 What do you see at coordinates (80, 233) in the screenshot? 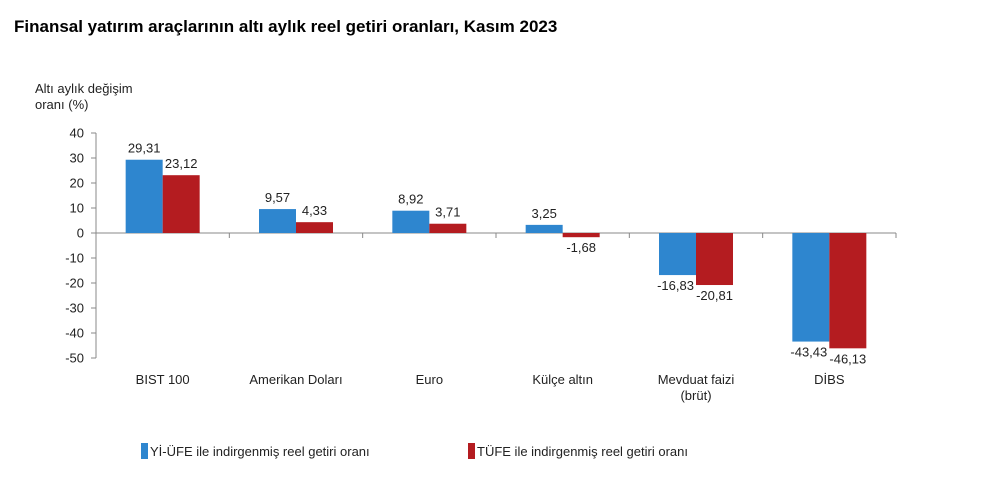
I see `y-tick-label: 0` at bounding box center [80, 233].